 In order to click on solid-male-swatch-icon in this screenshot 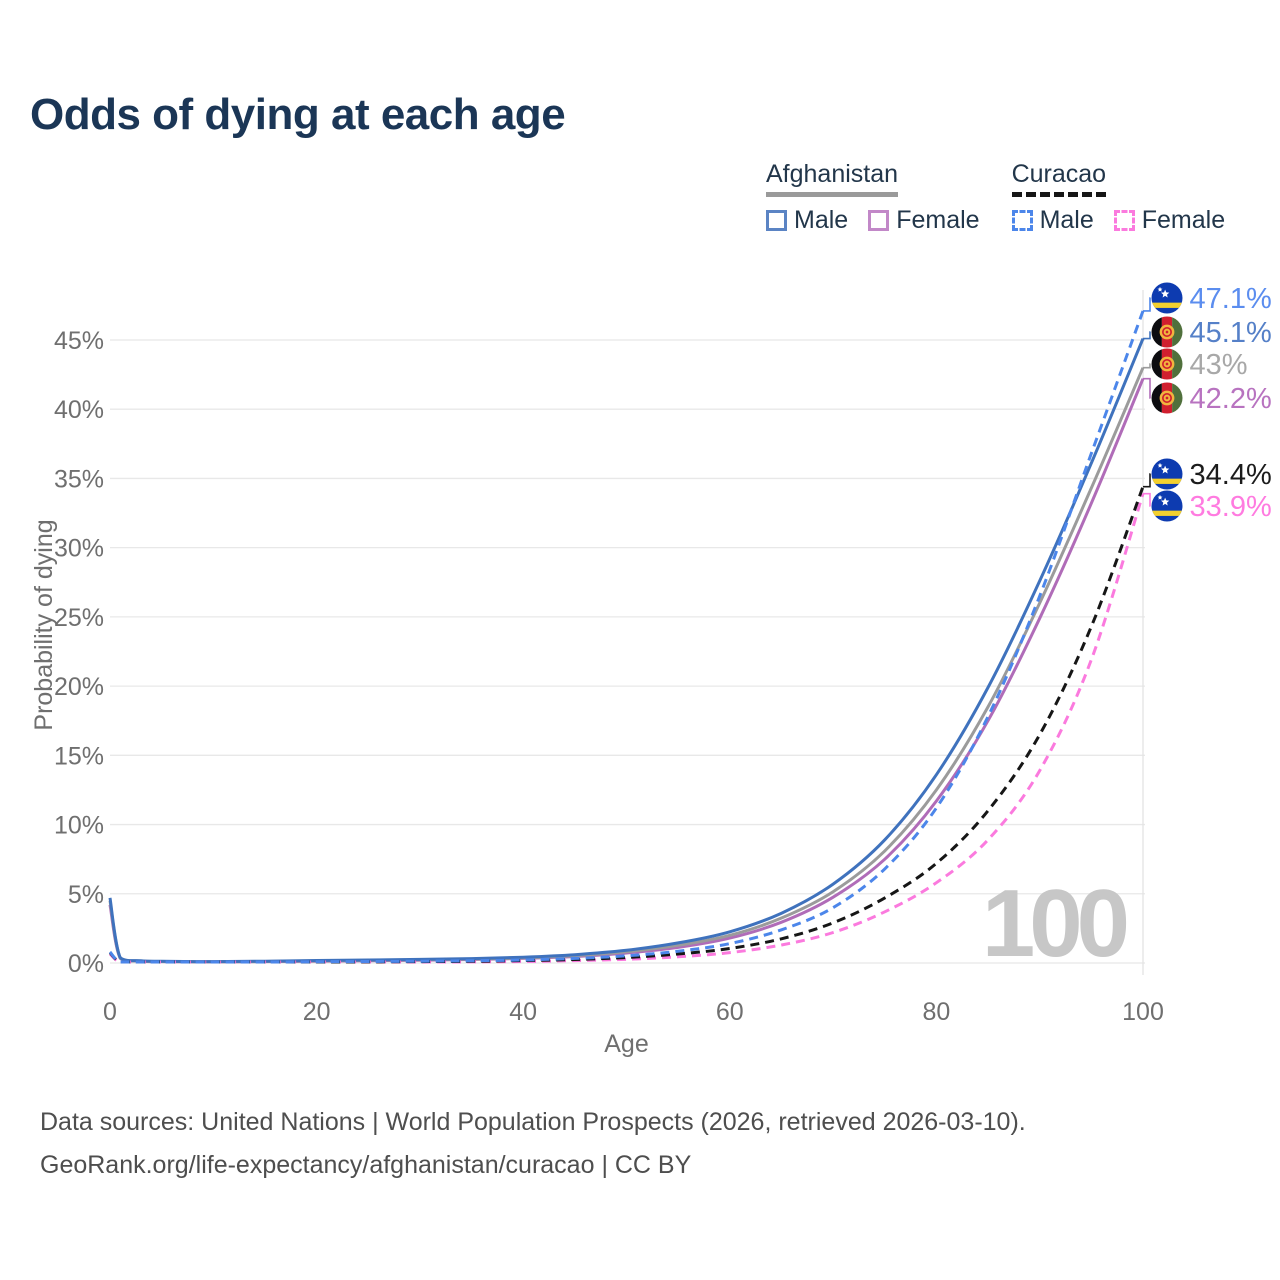, I will do `click(776, 220)`.